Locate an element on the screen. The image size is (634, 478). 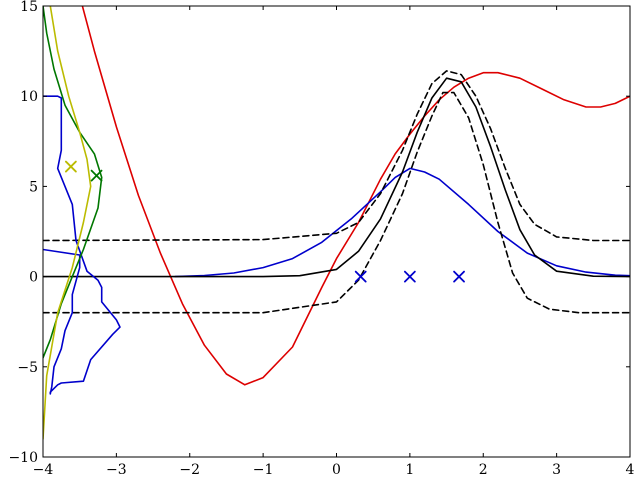
x-tick-label: 3 is located at coordinates (556, 470).